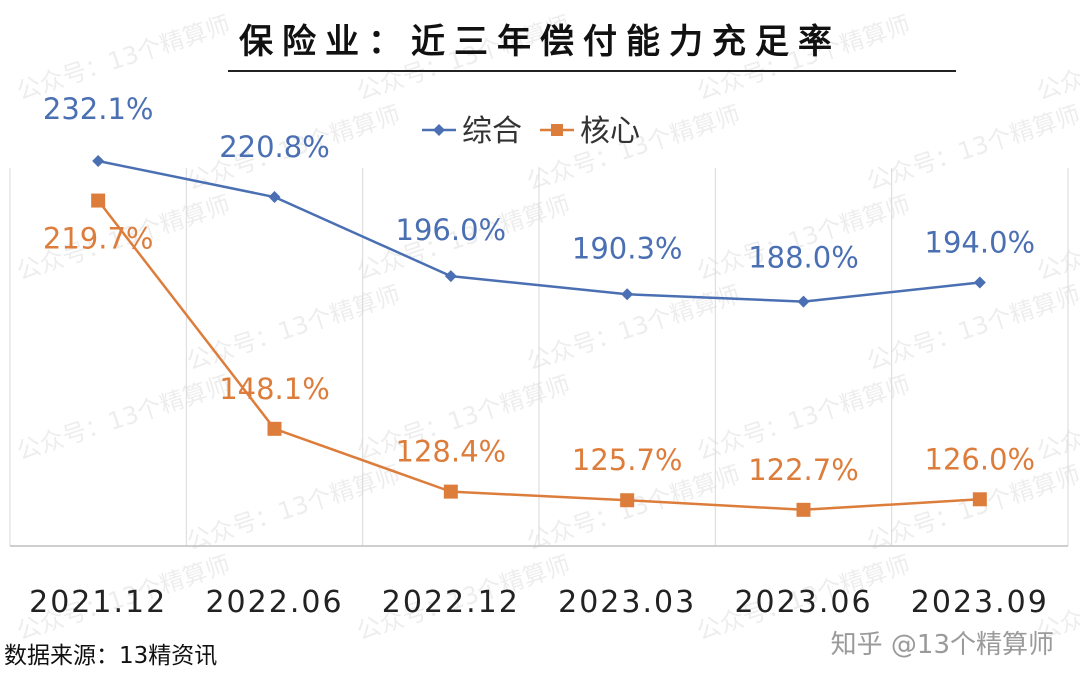  I want to click on data-label: 148.1%, so click(274, 389).